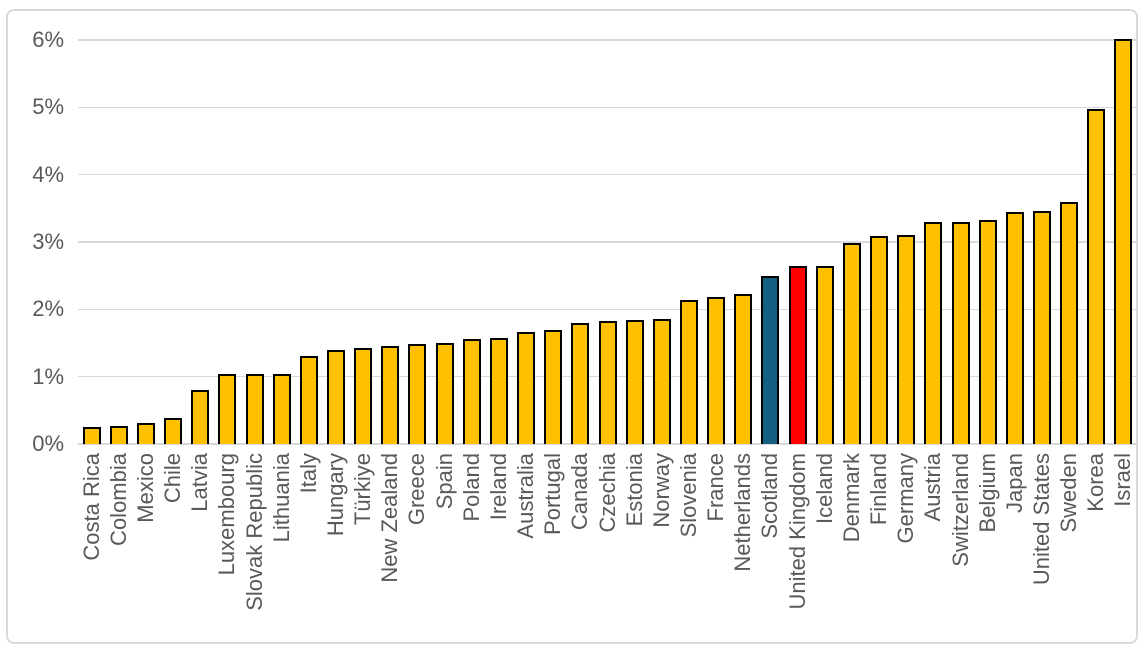 Image resolution: width=1146 pixels, height=654 pixels. Describe the element at coordinates (716, 370) in the screenshot. I see `bar-france` at that location.